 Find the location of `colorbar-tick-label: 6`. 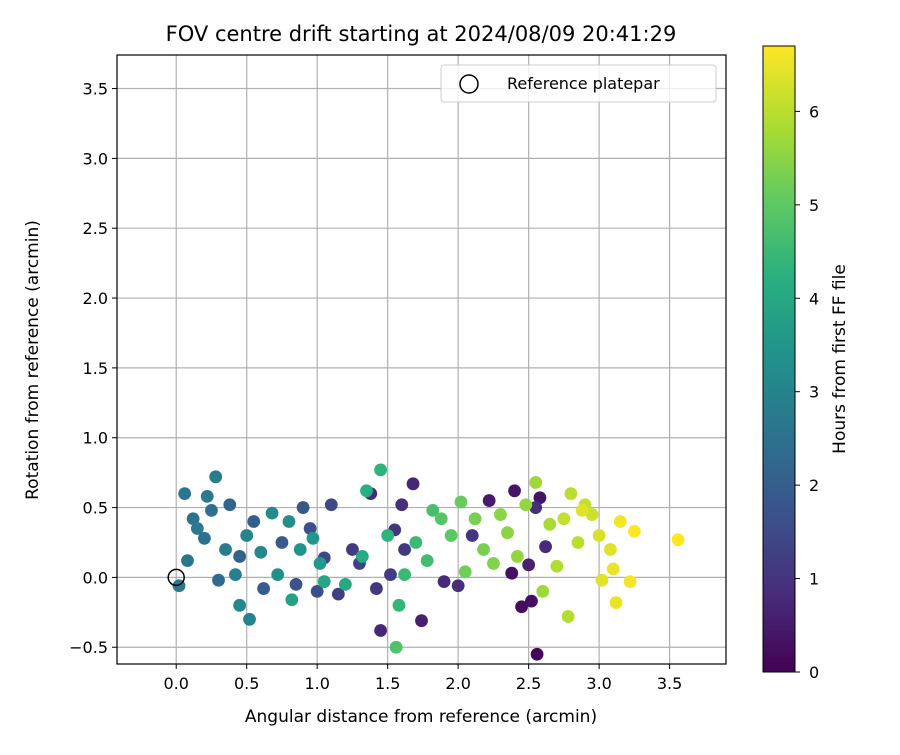

colorbar-tick-label: 6 is located at coordinates (814, 111).